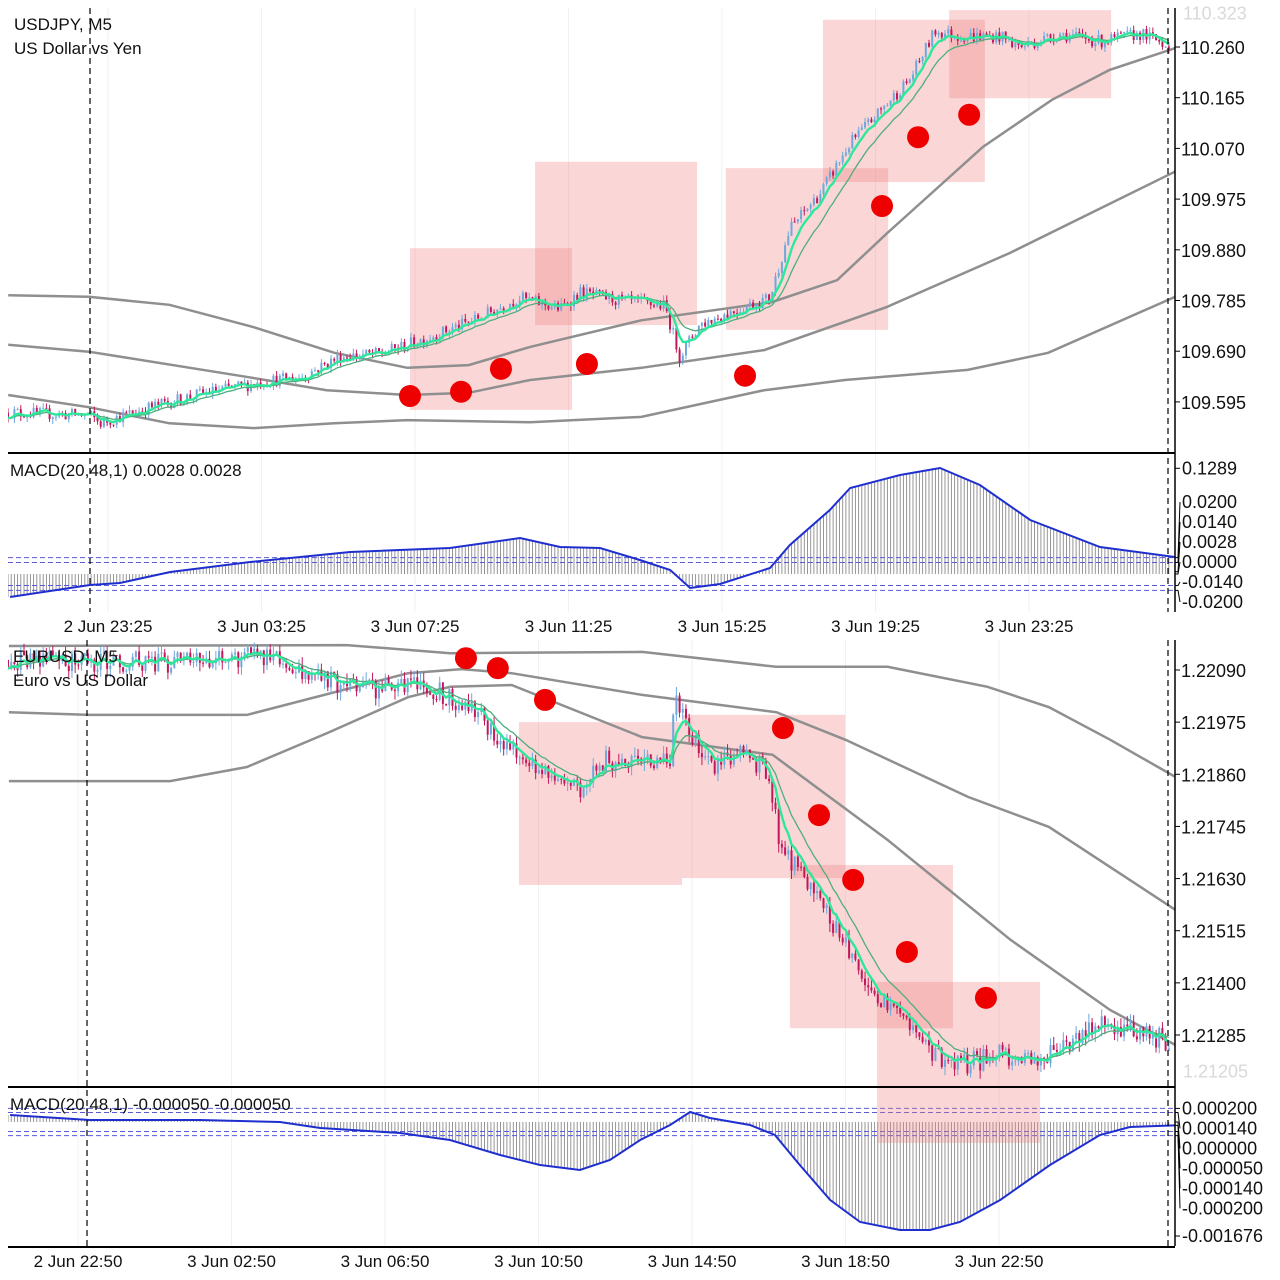 The image size is (1280, 1280). I want to click on macd-panel, so click(591, 532).